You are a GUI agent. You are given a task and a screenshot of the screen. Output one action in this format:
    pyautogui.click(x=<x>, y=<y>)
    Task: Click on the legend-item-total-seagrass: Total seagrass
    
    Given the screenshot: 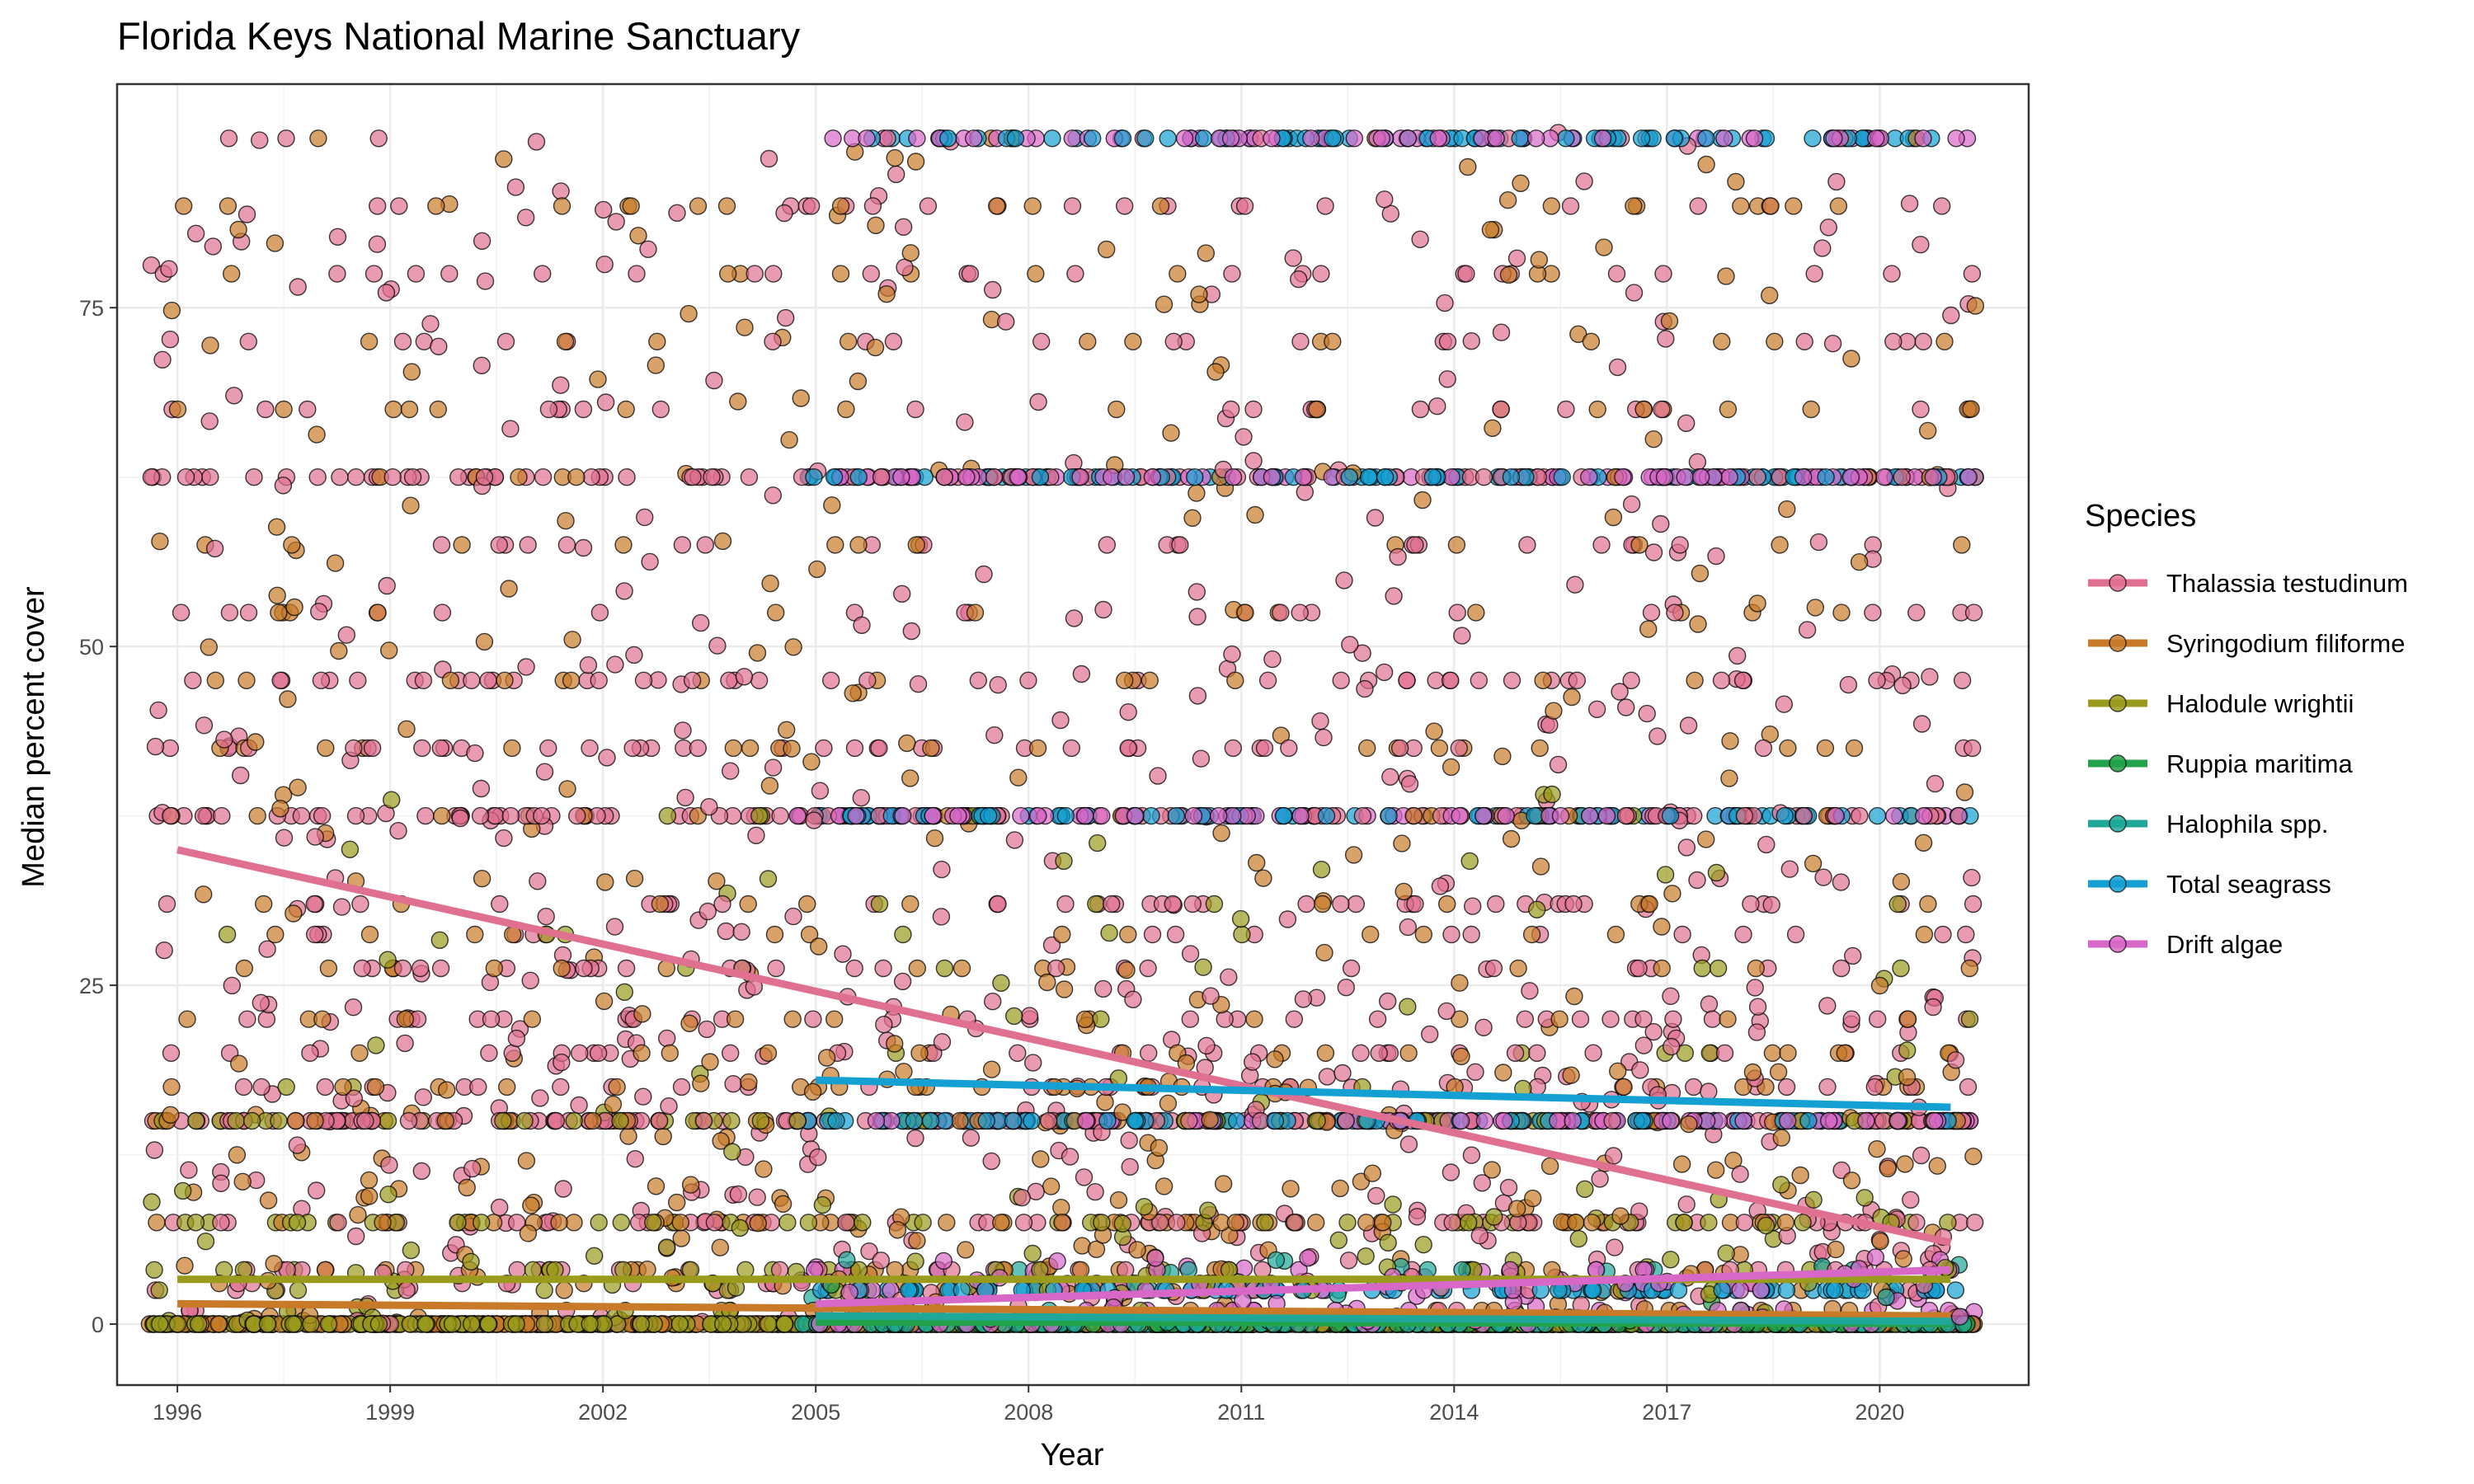 What is the action you would take?
    pyautogui.click(x=2209, y=884)
    